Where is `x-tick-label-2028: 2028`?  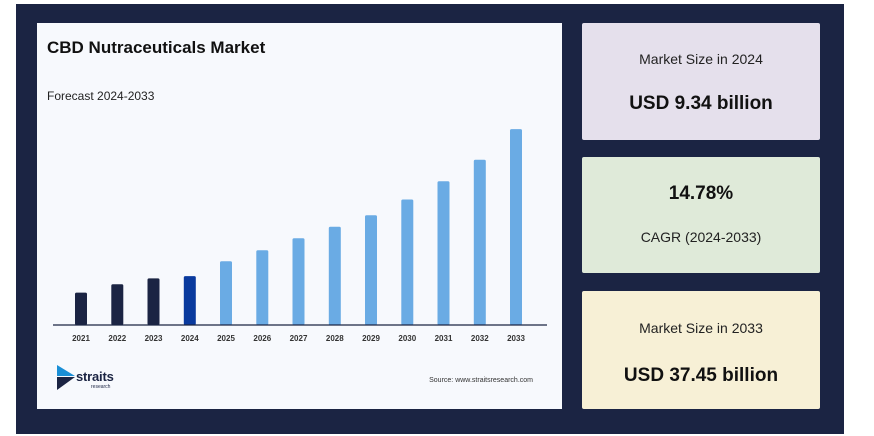
x-tick-label-2028: 2028 is located at coordinates (335, 338).